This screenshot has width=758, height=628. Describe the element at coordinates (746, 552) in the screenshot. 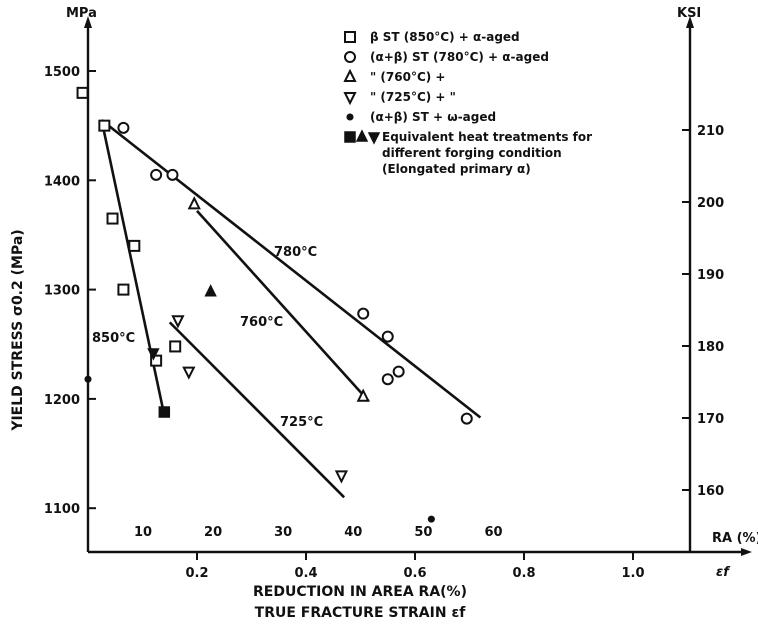

I see `x-axis-arrow` at that location.